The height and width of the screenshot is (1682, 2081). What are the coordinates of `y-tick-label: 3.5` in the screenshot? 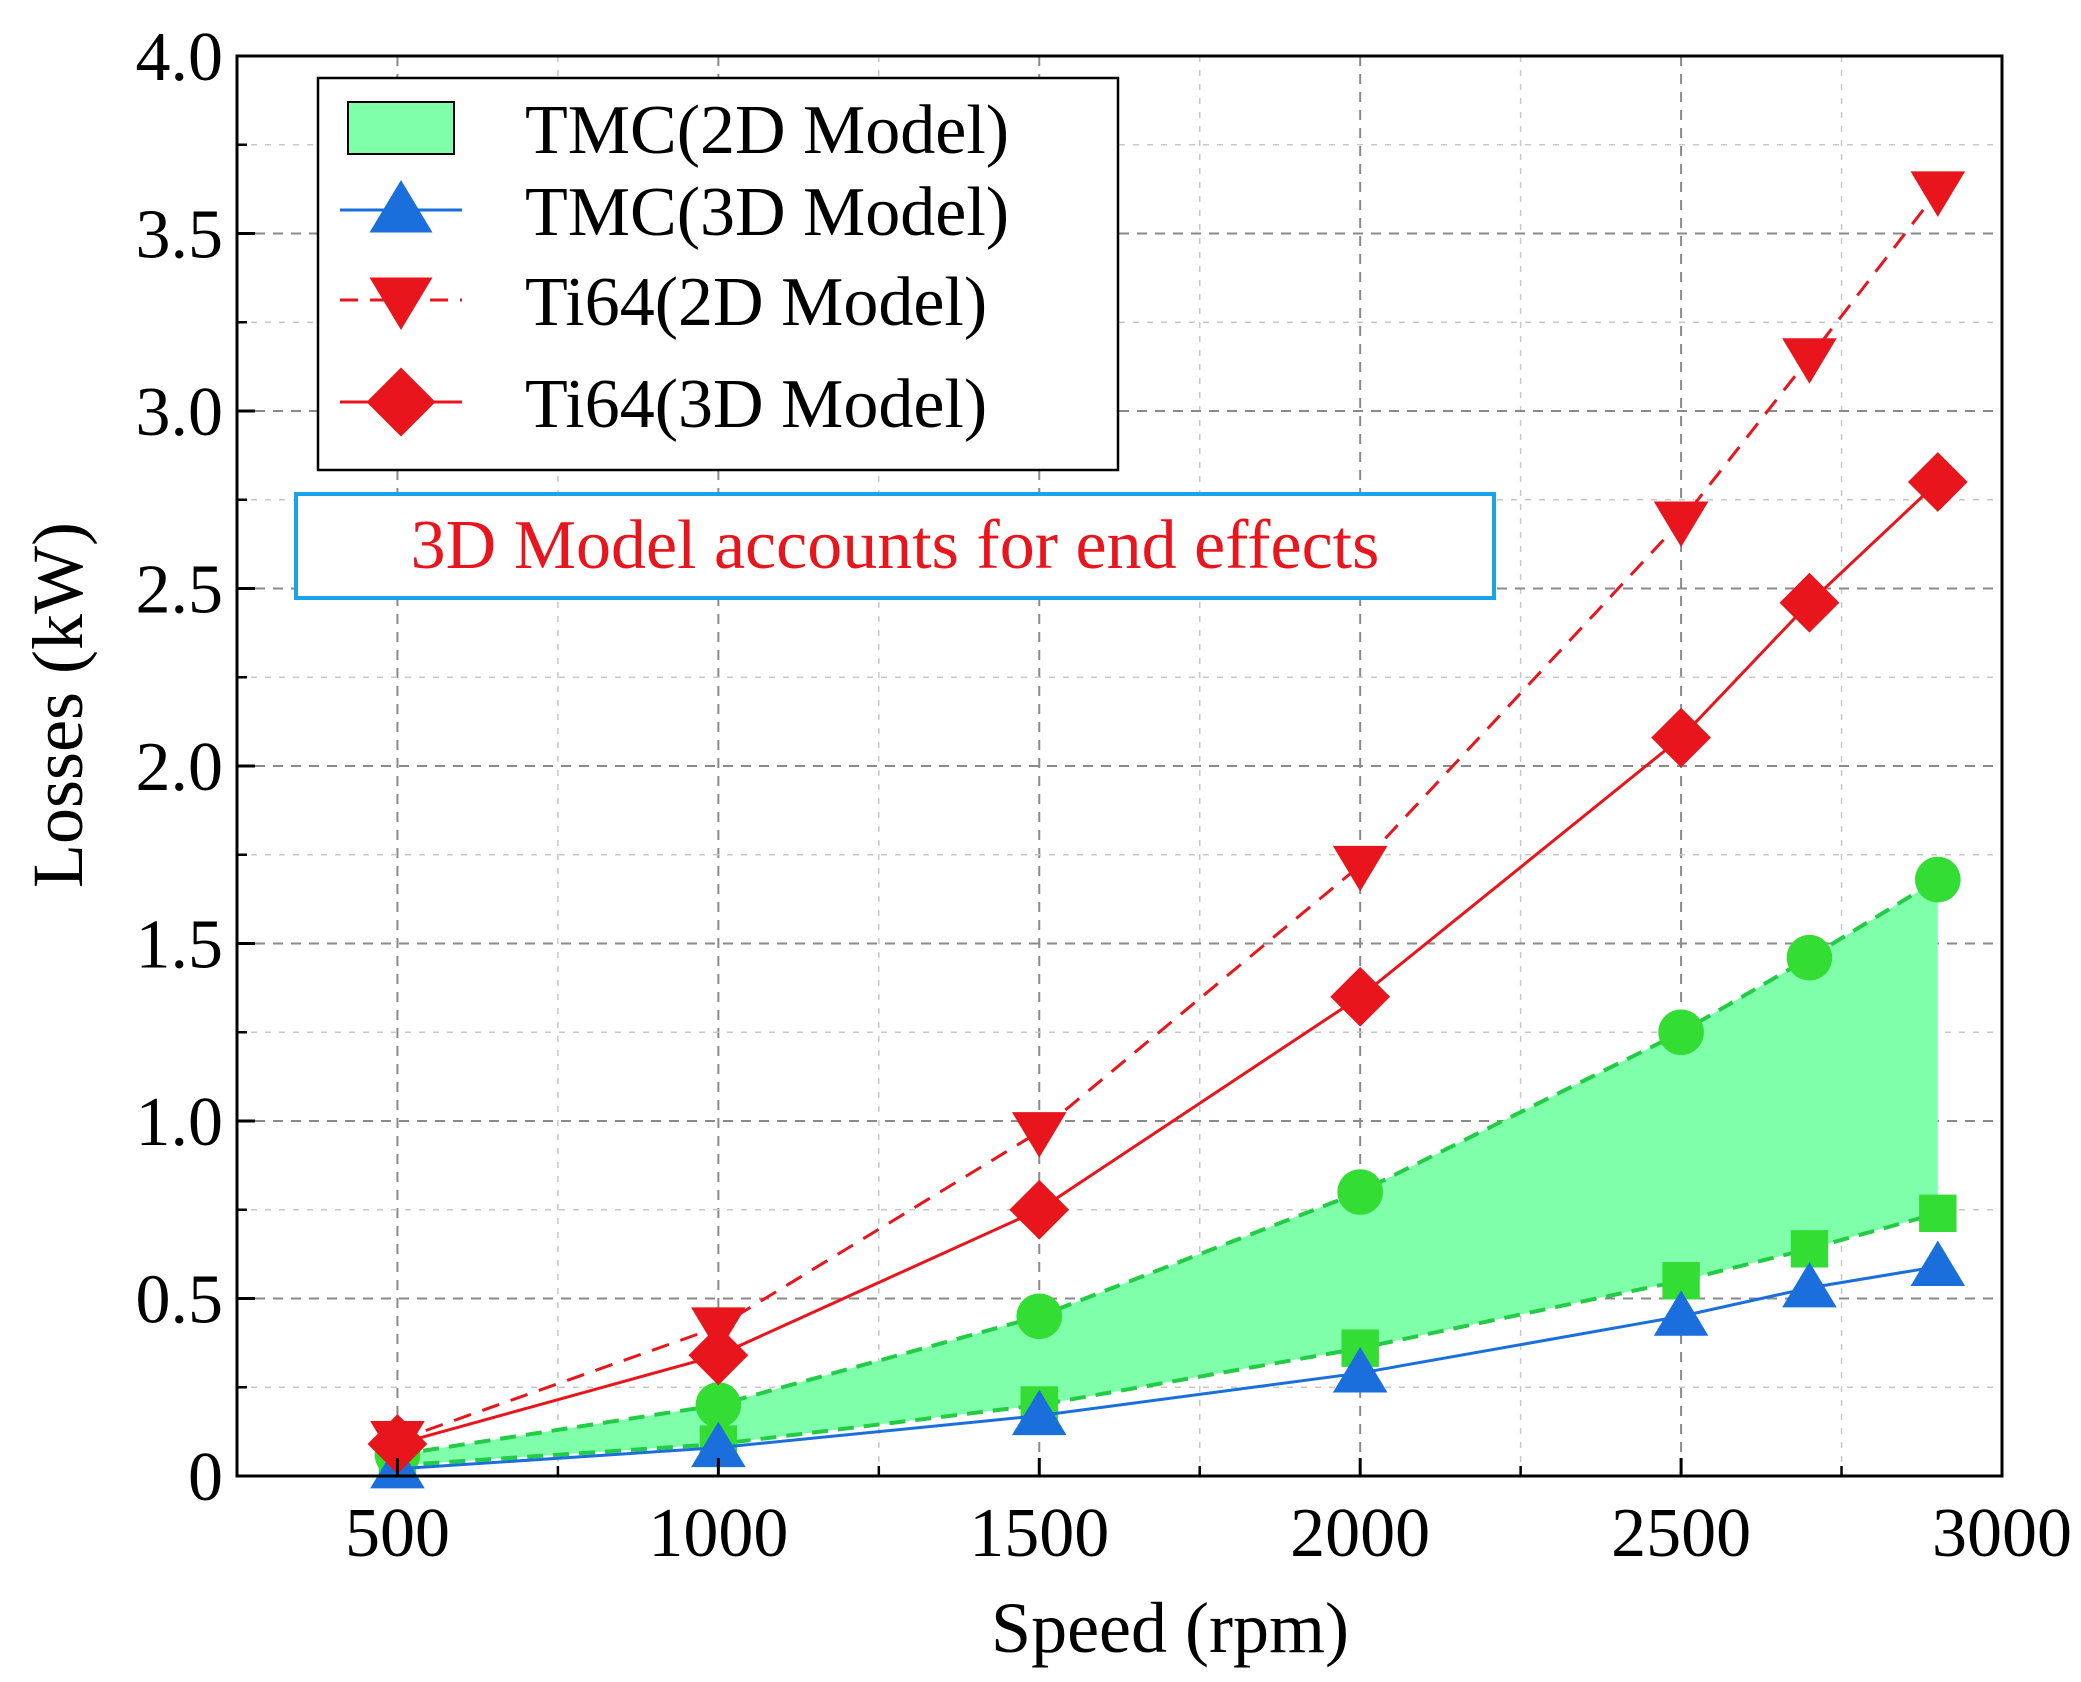 It's located at (180, 235).